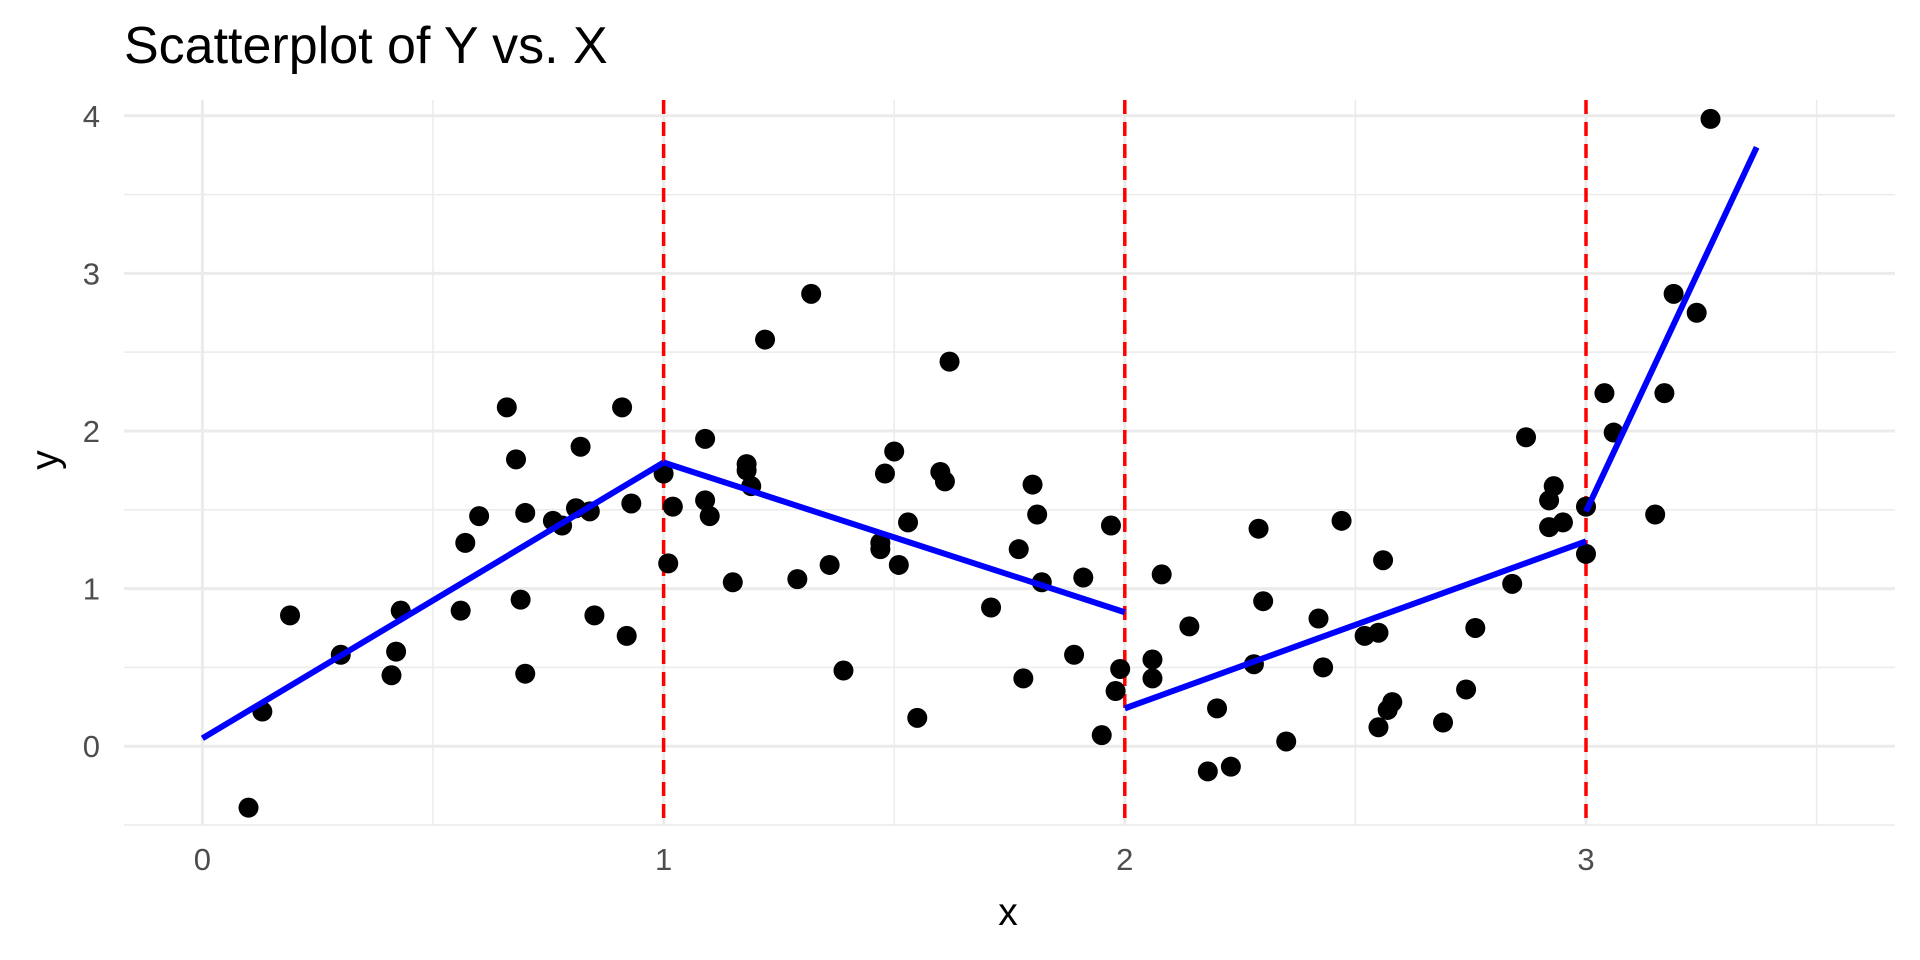 Image resolution: width=1920 pixels, height=960 pixels. I want to click on y-tick-label: 1, so click(91, 589).